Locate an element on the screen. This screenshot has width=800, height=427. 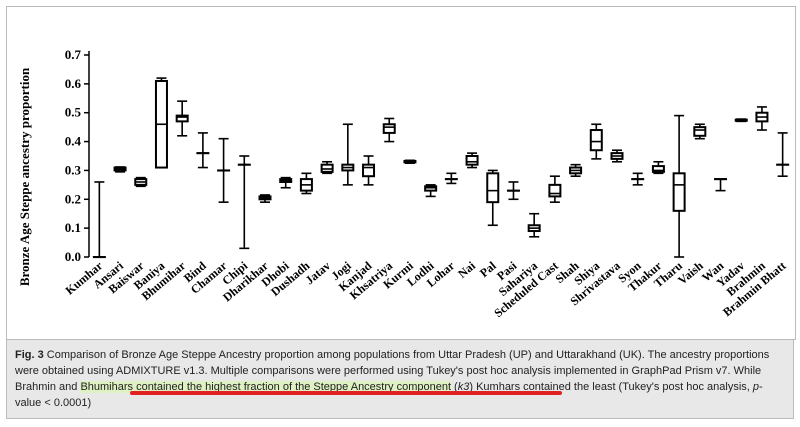
y-tick-label: 0.7 is located at coordinates (73, 54).